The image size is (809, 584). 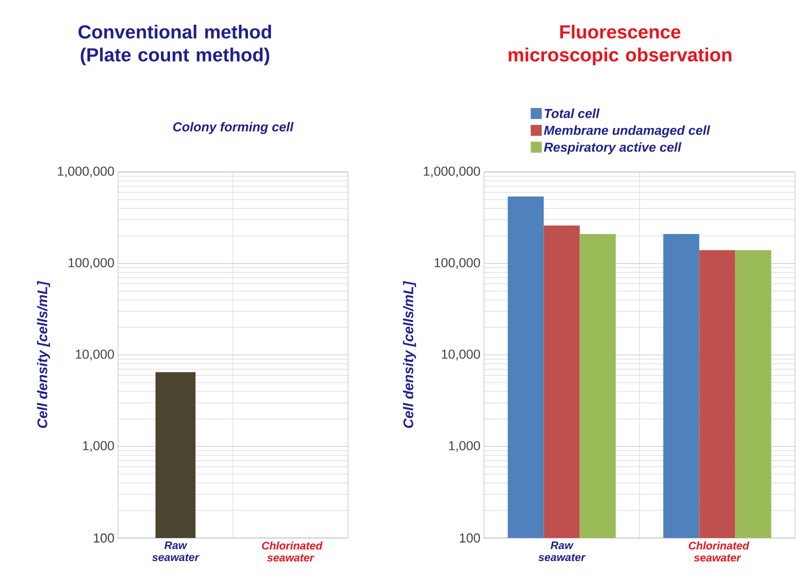 What do you see at coordinates (613, 148) in the screenshot?
I see `legend-label: Respiratory active cell` at bounding box center [613, 148].